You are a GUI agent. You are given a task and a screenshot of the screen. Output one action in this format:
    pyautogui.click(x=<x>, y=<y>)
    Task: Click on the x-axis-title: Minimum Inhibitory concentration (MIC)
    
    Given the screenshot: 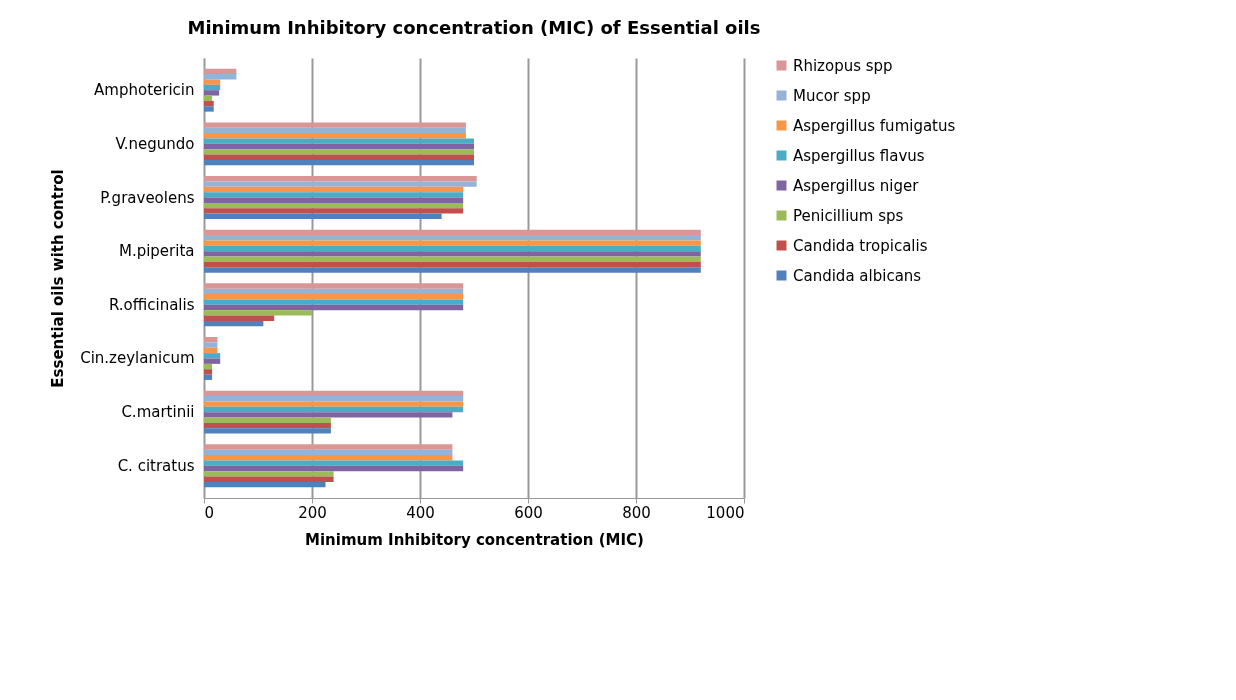 What is the action you would take?
    pyautogui.click(x=474, y=539)
    